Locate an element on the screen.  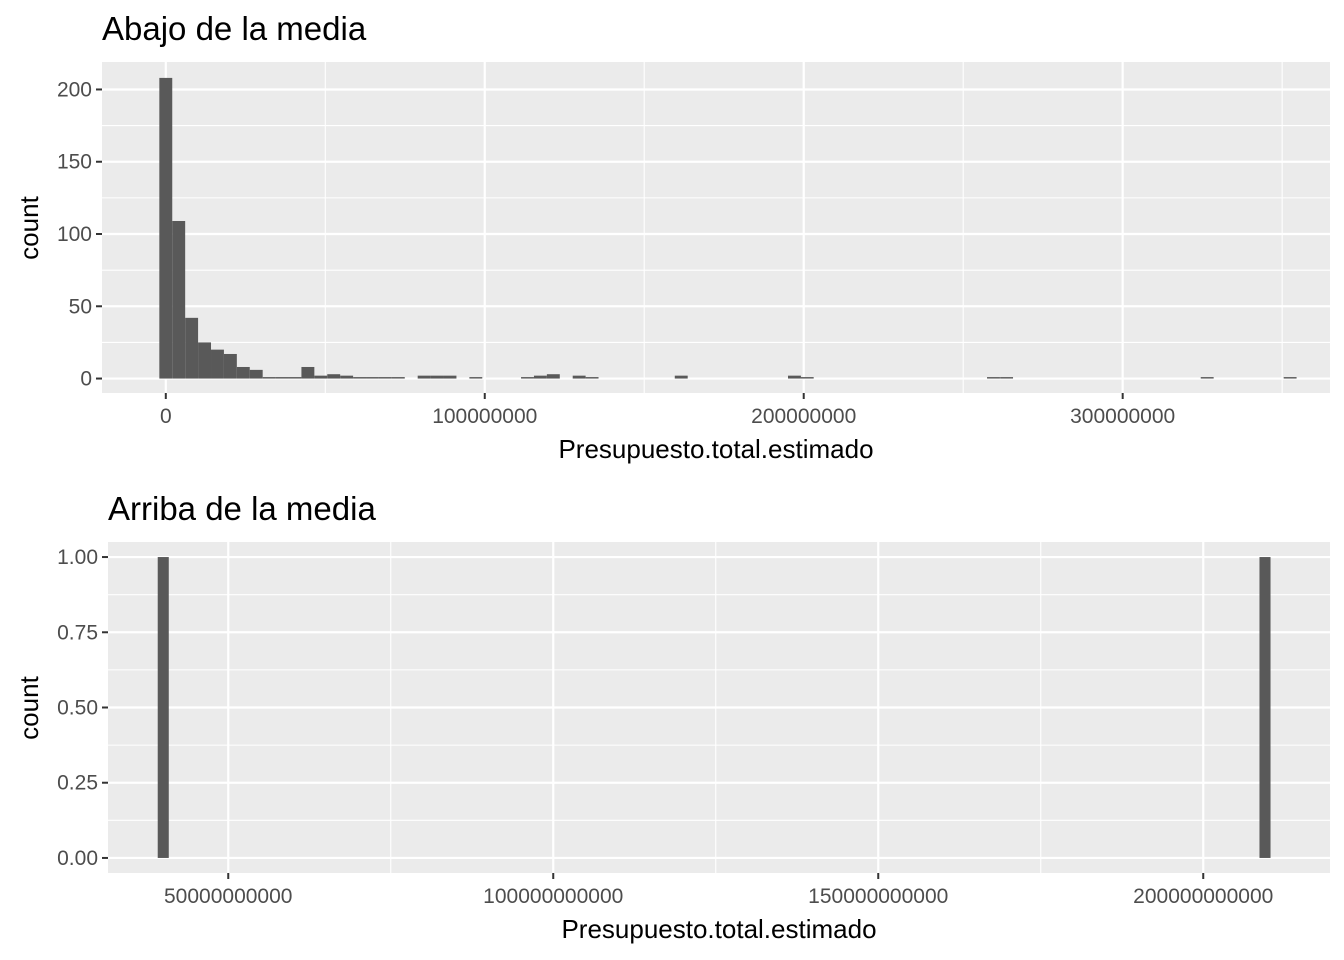
x-tick-label: 200000000 is located at coordinates (803, 416).